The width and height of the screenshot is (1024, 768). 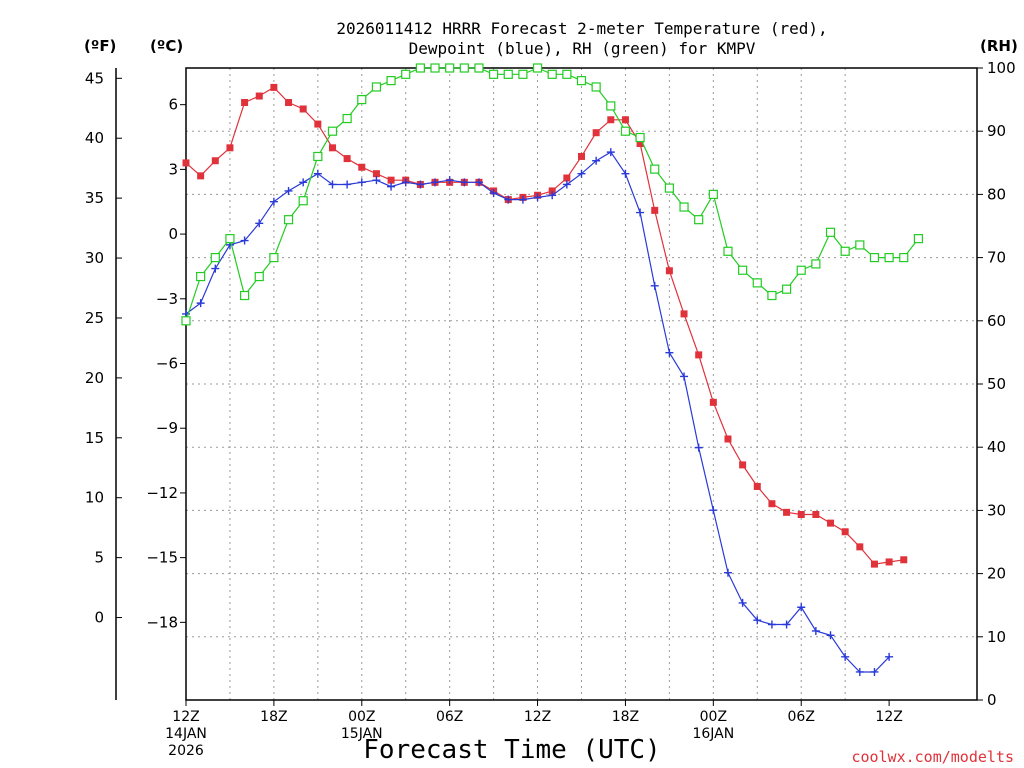 I want to click on x-tick-date: 15JAN, so click(x=362, y=734).